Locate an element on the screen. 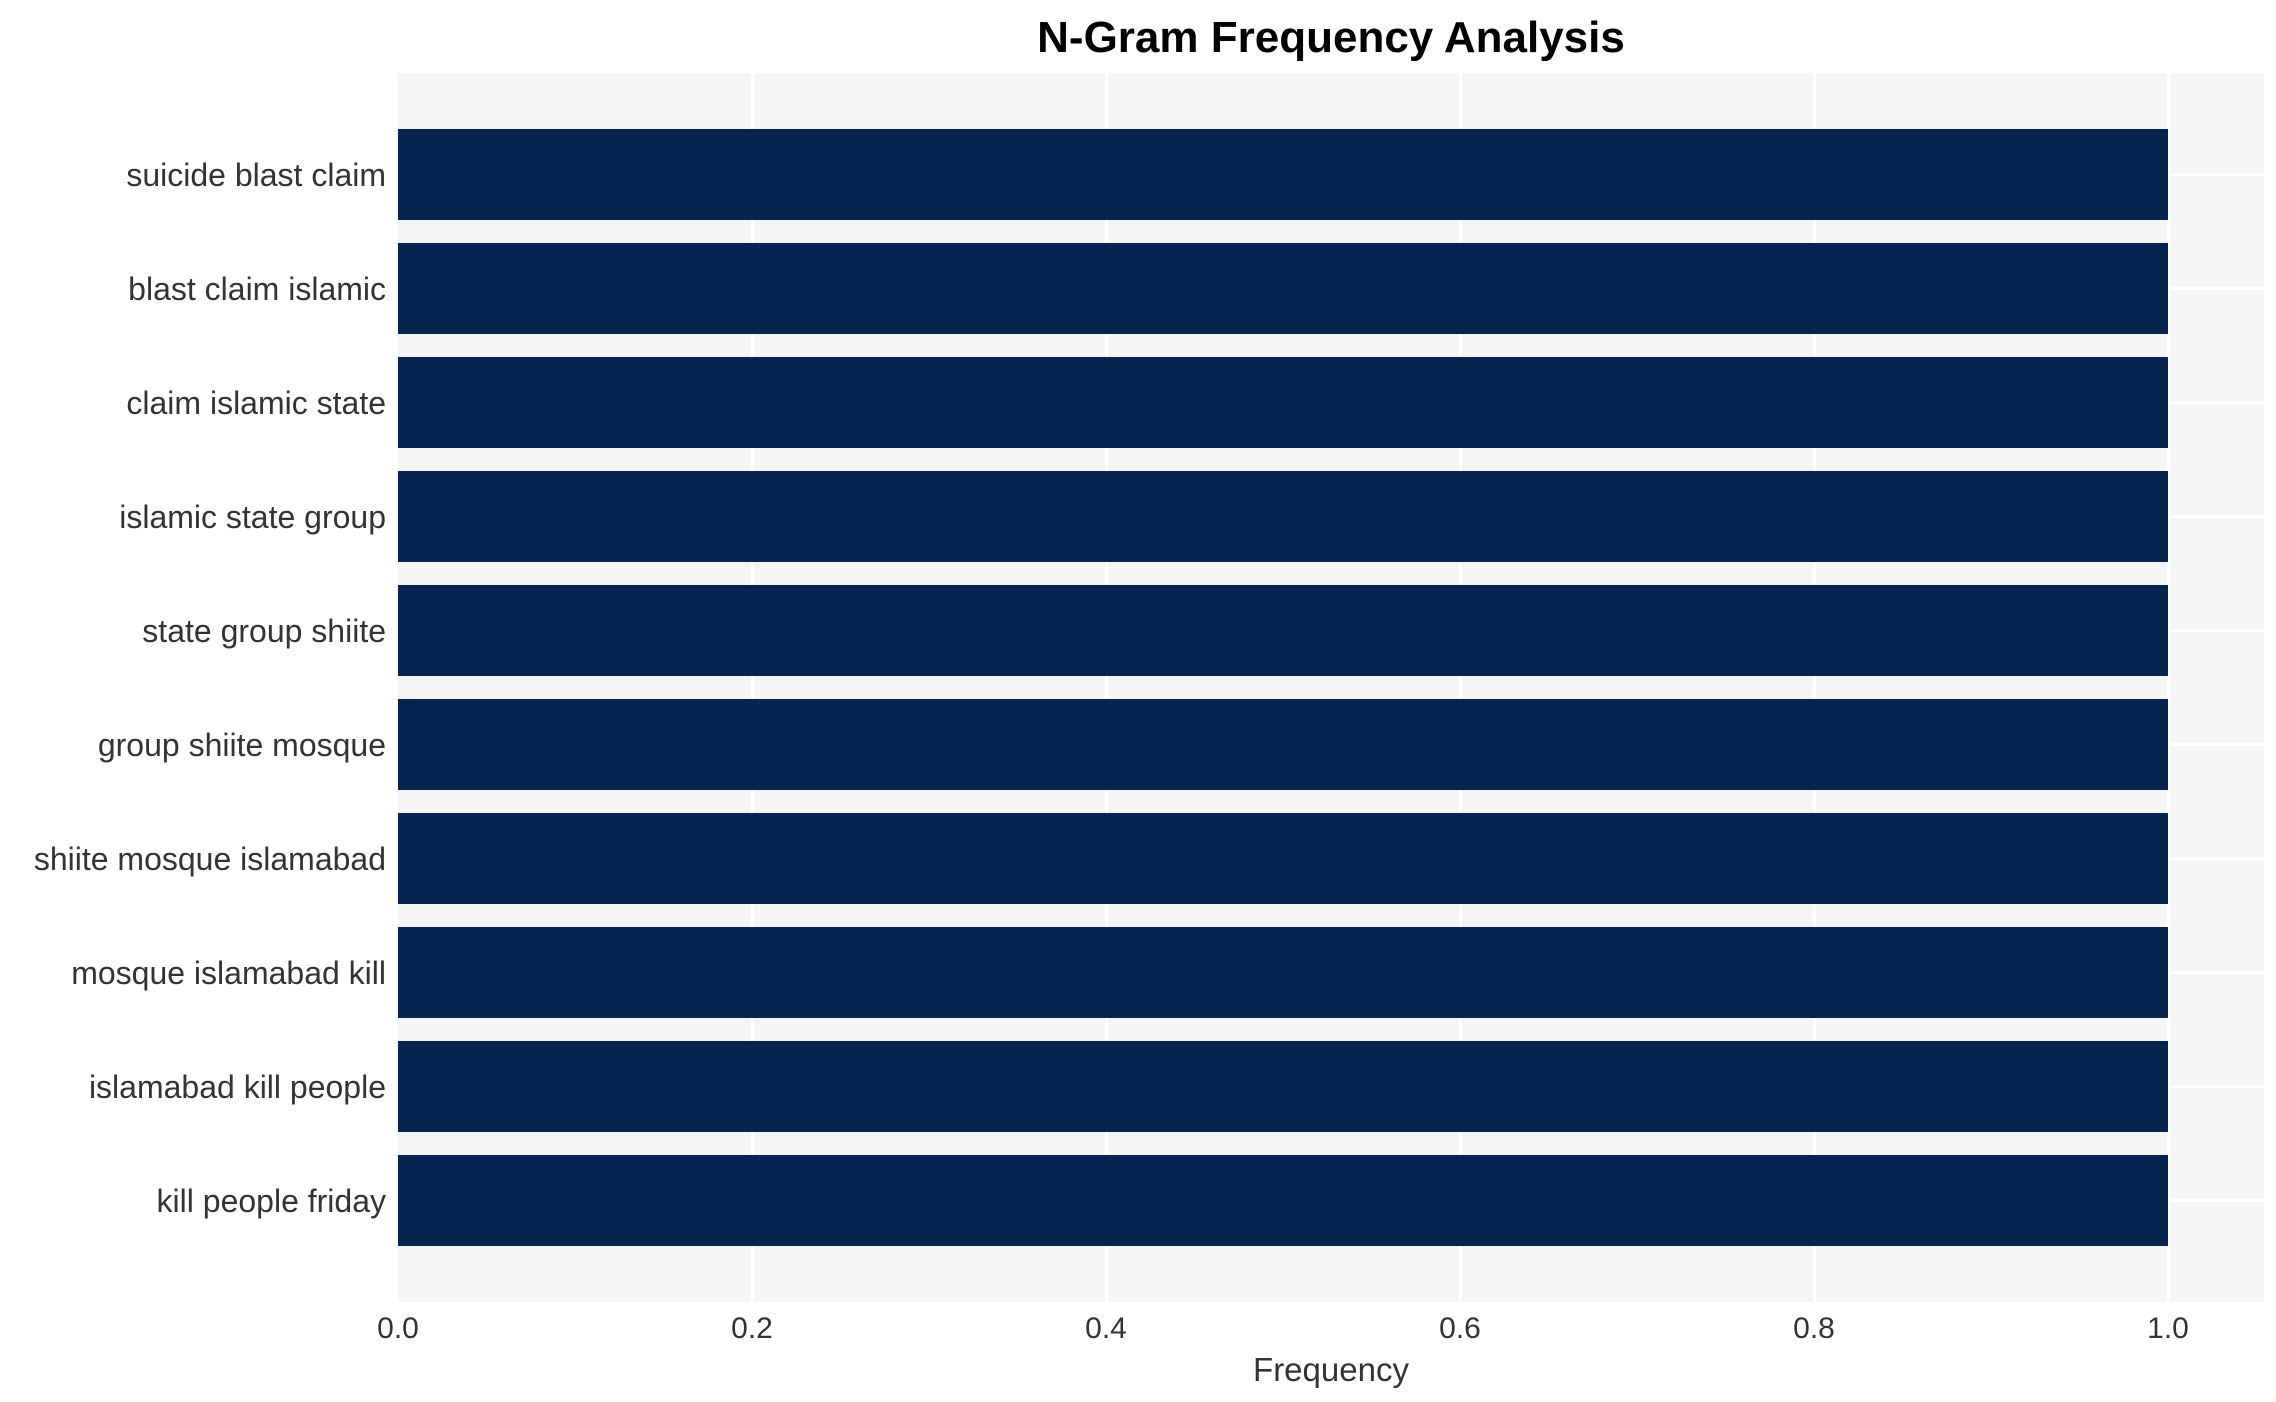 The height and width of the screenshot is (1402, 2276). y-category-label: suicide blast claim is located at coordinates (256, 174).